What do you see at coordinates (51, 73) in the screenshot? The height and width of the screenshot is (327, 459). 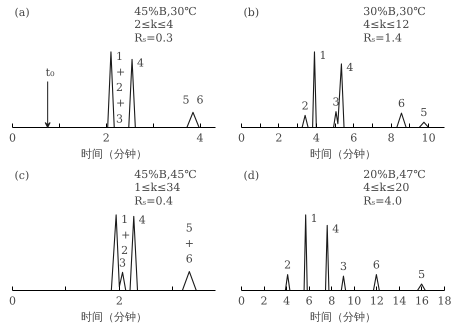 I see `annotation: t₀` at bounding box center [51, 73].